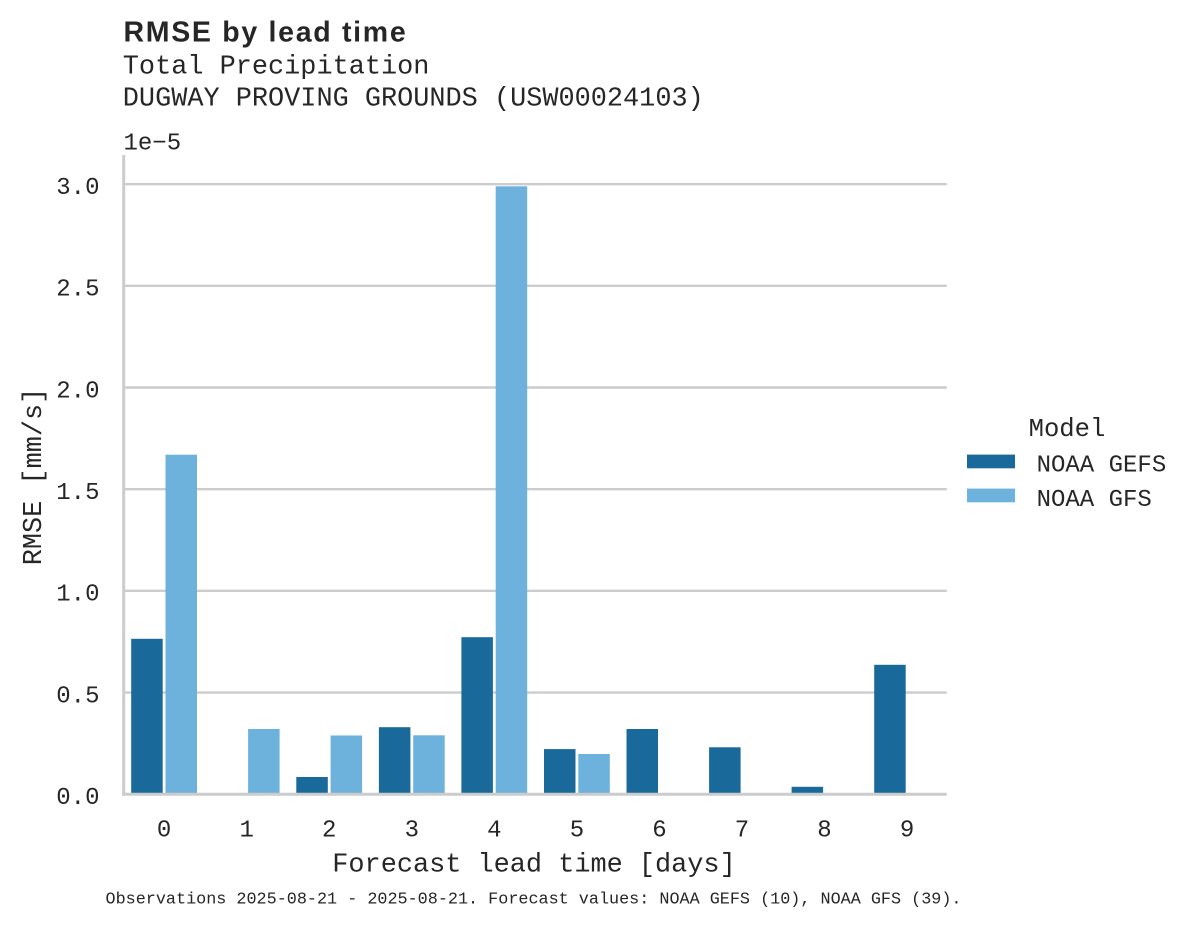 The height and width of the screenshot is (931, 1188). What do you see at coordinates (412, 831) in the screenshot?
I see `svg-text: 3` at bounding box center [412, 831].